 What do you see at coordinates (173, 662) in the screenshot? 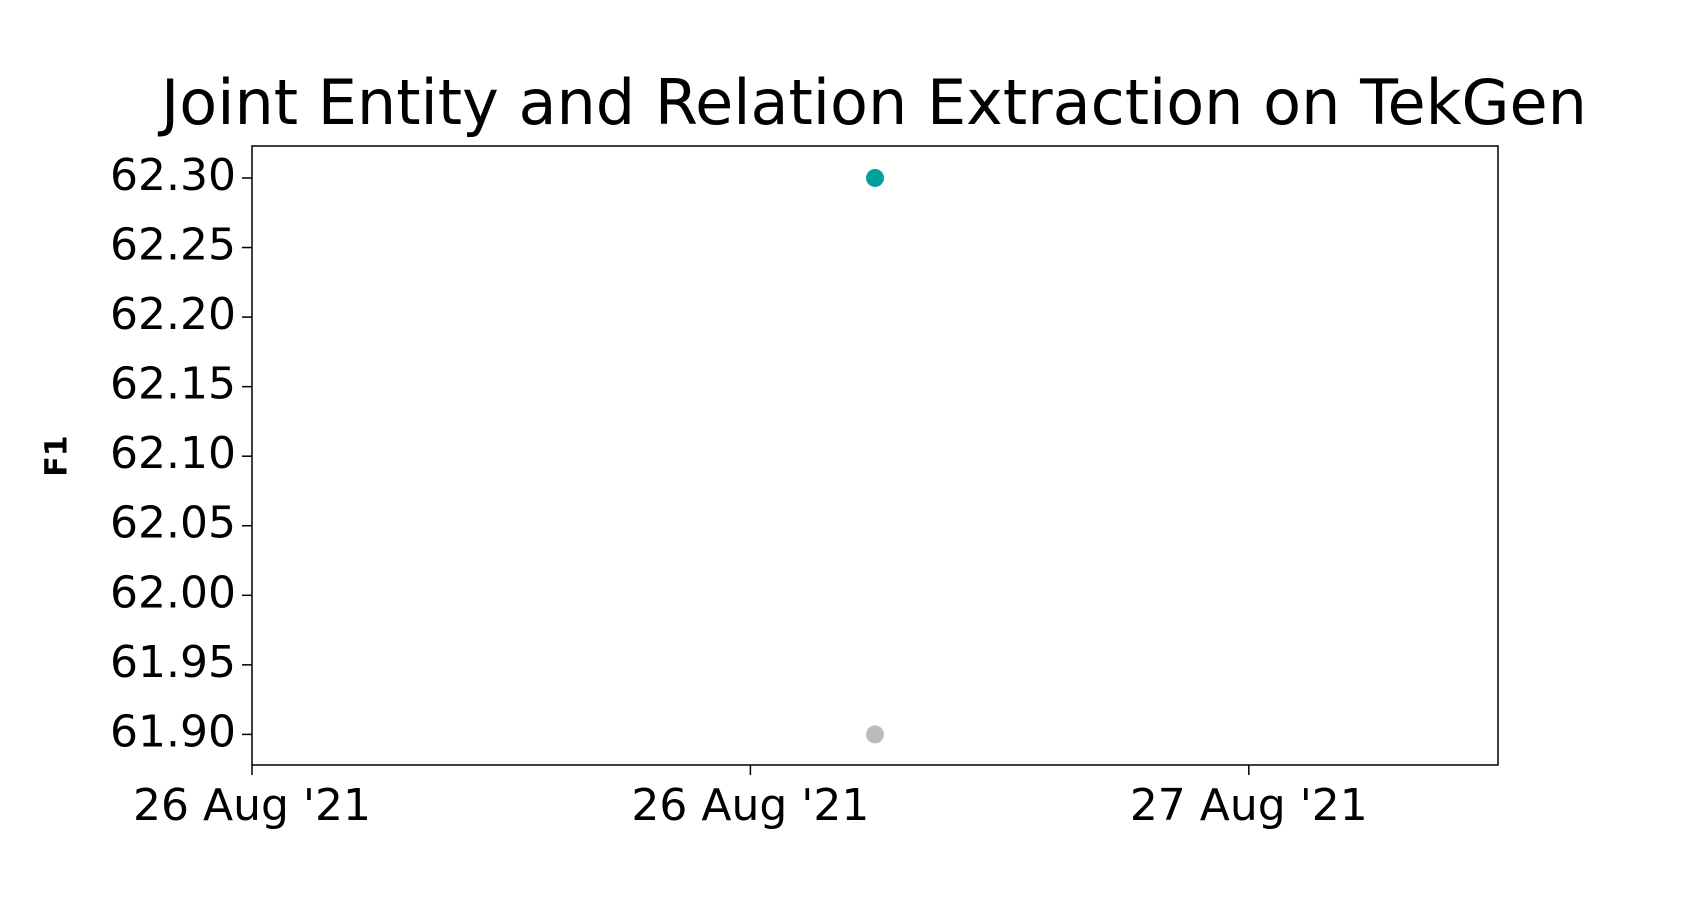
I see `y-tick-label: 61.95` at bounding box center [173, 662].